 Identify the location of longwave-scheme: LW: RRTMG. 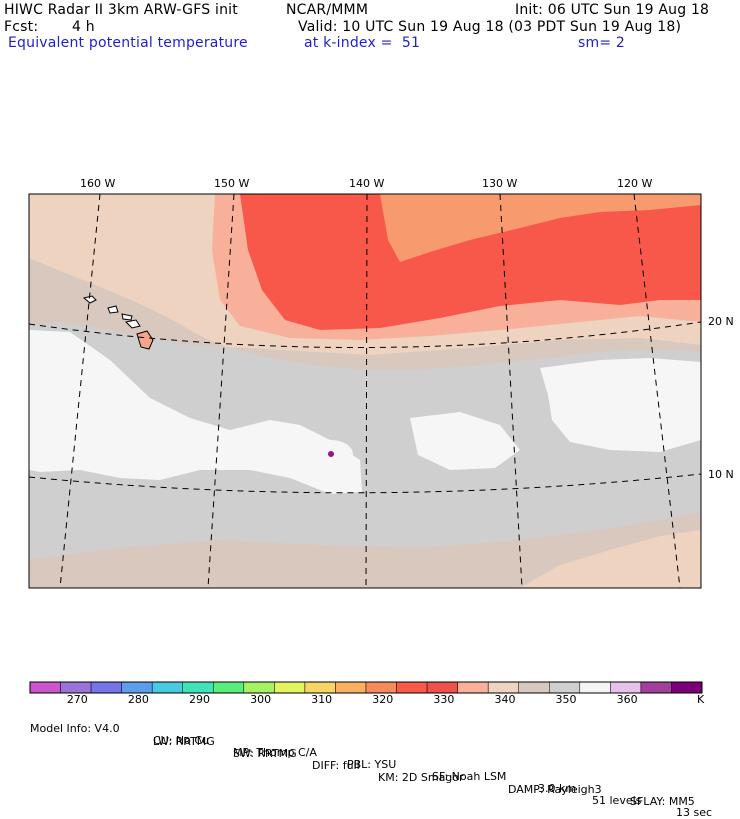
(184, 741).